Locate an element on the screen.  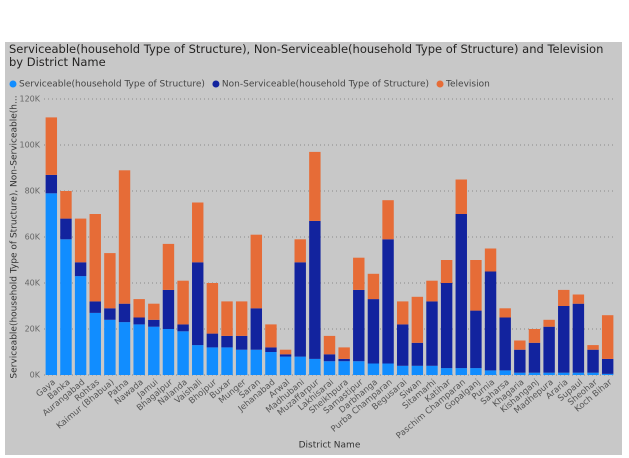
y-tick-label: 60K is located at coordinates (33, 237).